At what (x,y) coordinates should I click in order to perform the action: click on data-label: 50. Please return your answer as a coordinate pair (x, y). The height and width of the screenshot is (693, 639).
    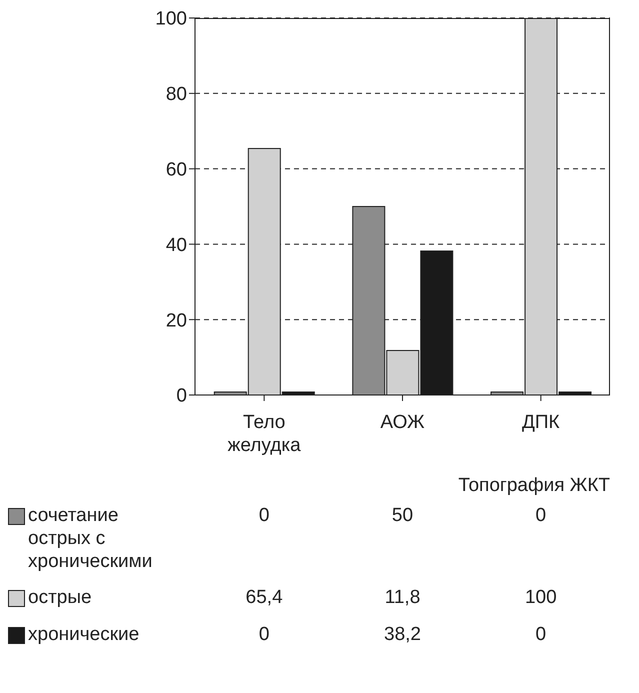
    Looking at the image, I should click on (402, 516).